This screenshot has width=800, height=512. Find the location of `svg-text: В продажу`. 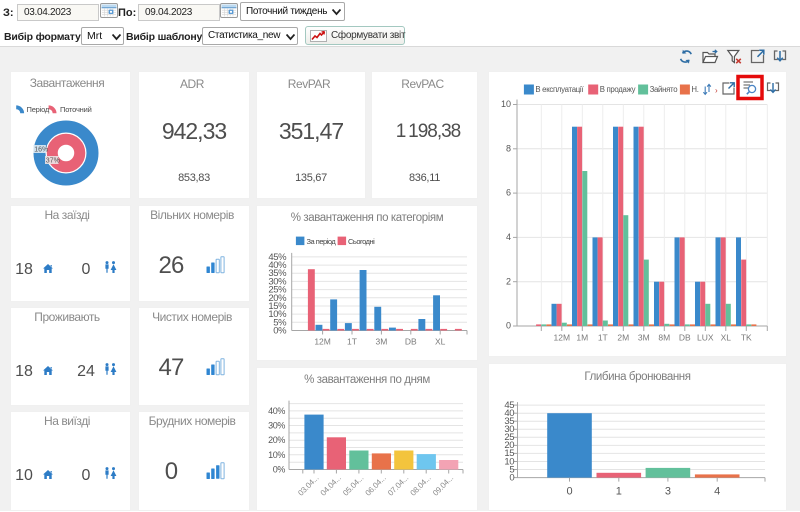

svg-text: В продажу is located at coordinates (618, 89).